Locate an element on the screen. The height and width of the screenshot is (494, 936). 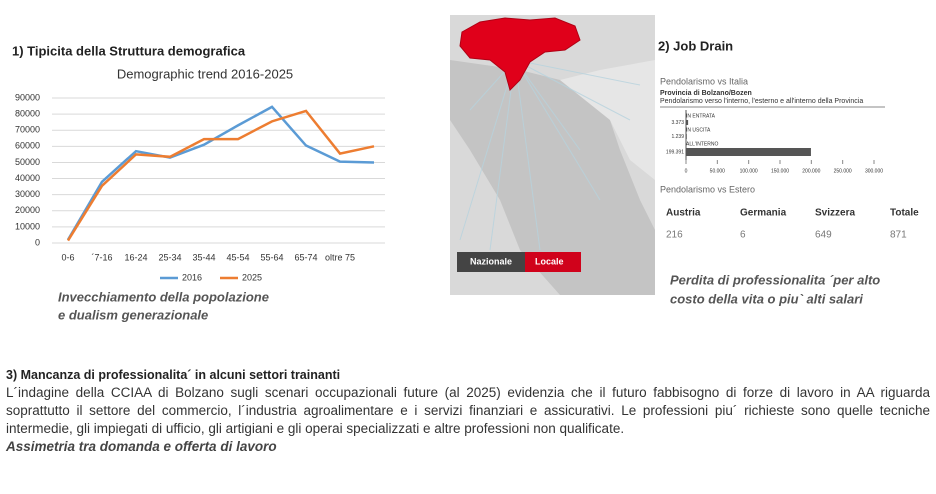
y-tick-label: 40000 is located at coordinates (27, 178).